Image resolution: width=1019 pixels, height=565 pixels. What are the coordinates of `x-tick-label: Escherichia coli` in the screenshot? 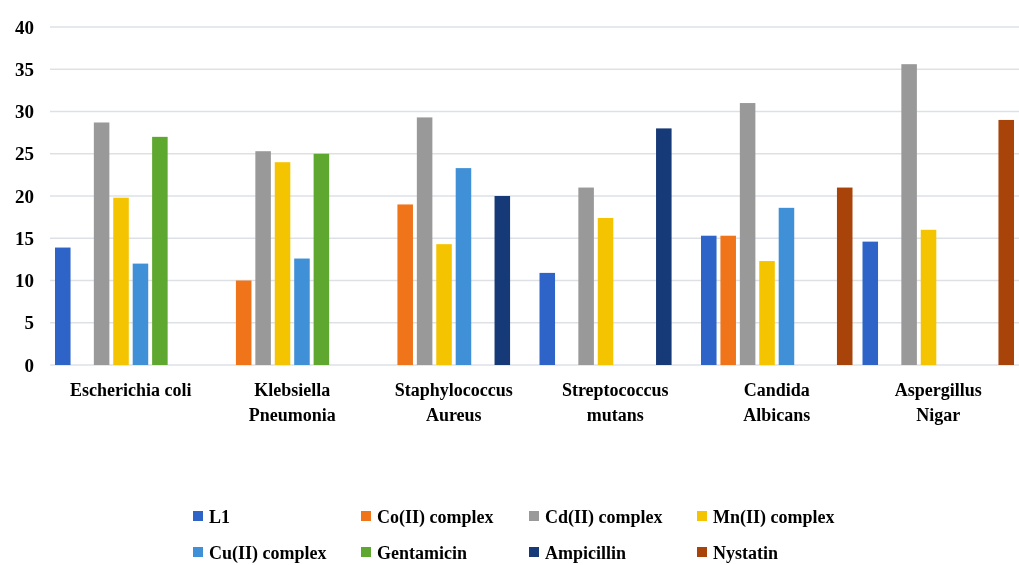 It's located at (131, 390).